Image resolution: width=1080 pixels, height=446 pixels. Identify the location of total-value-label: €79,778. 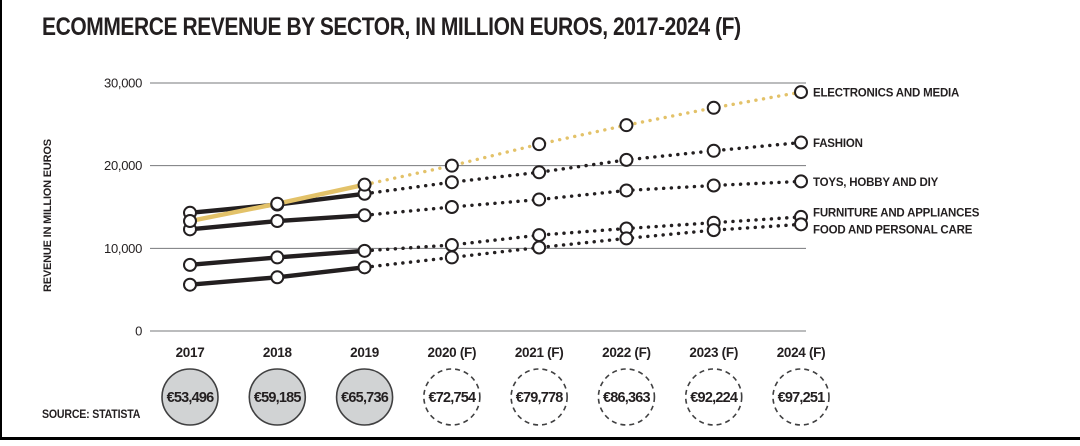
(540, 398).